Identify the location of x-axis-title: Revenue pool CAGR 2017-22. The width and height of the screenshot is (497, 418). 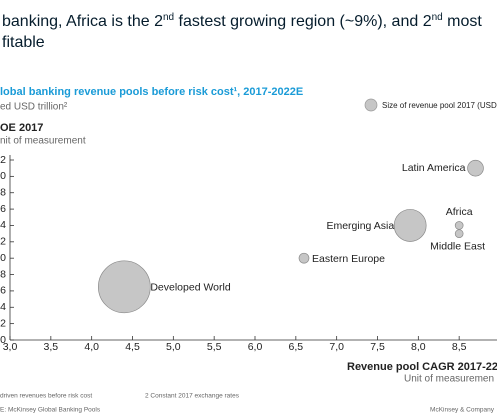
(422, 367).